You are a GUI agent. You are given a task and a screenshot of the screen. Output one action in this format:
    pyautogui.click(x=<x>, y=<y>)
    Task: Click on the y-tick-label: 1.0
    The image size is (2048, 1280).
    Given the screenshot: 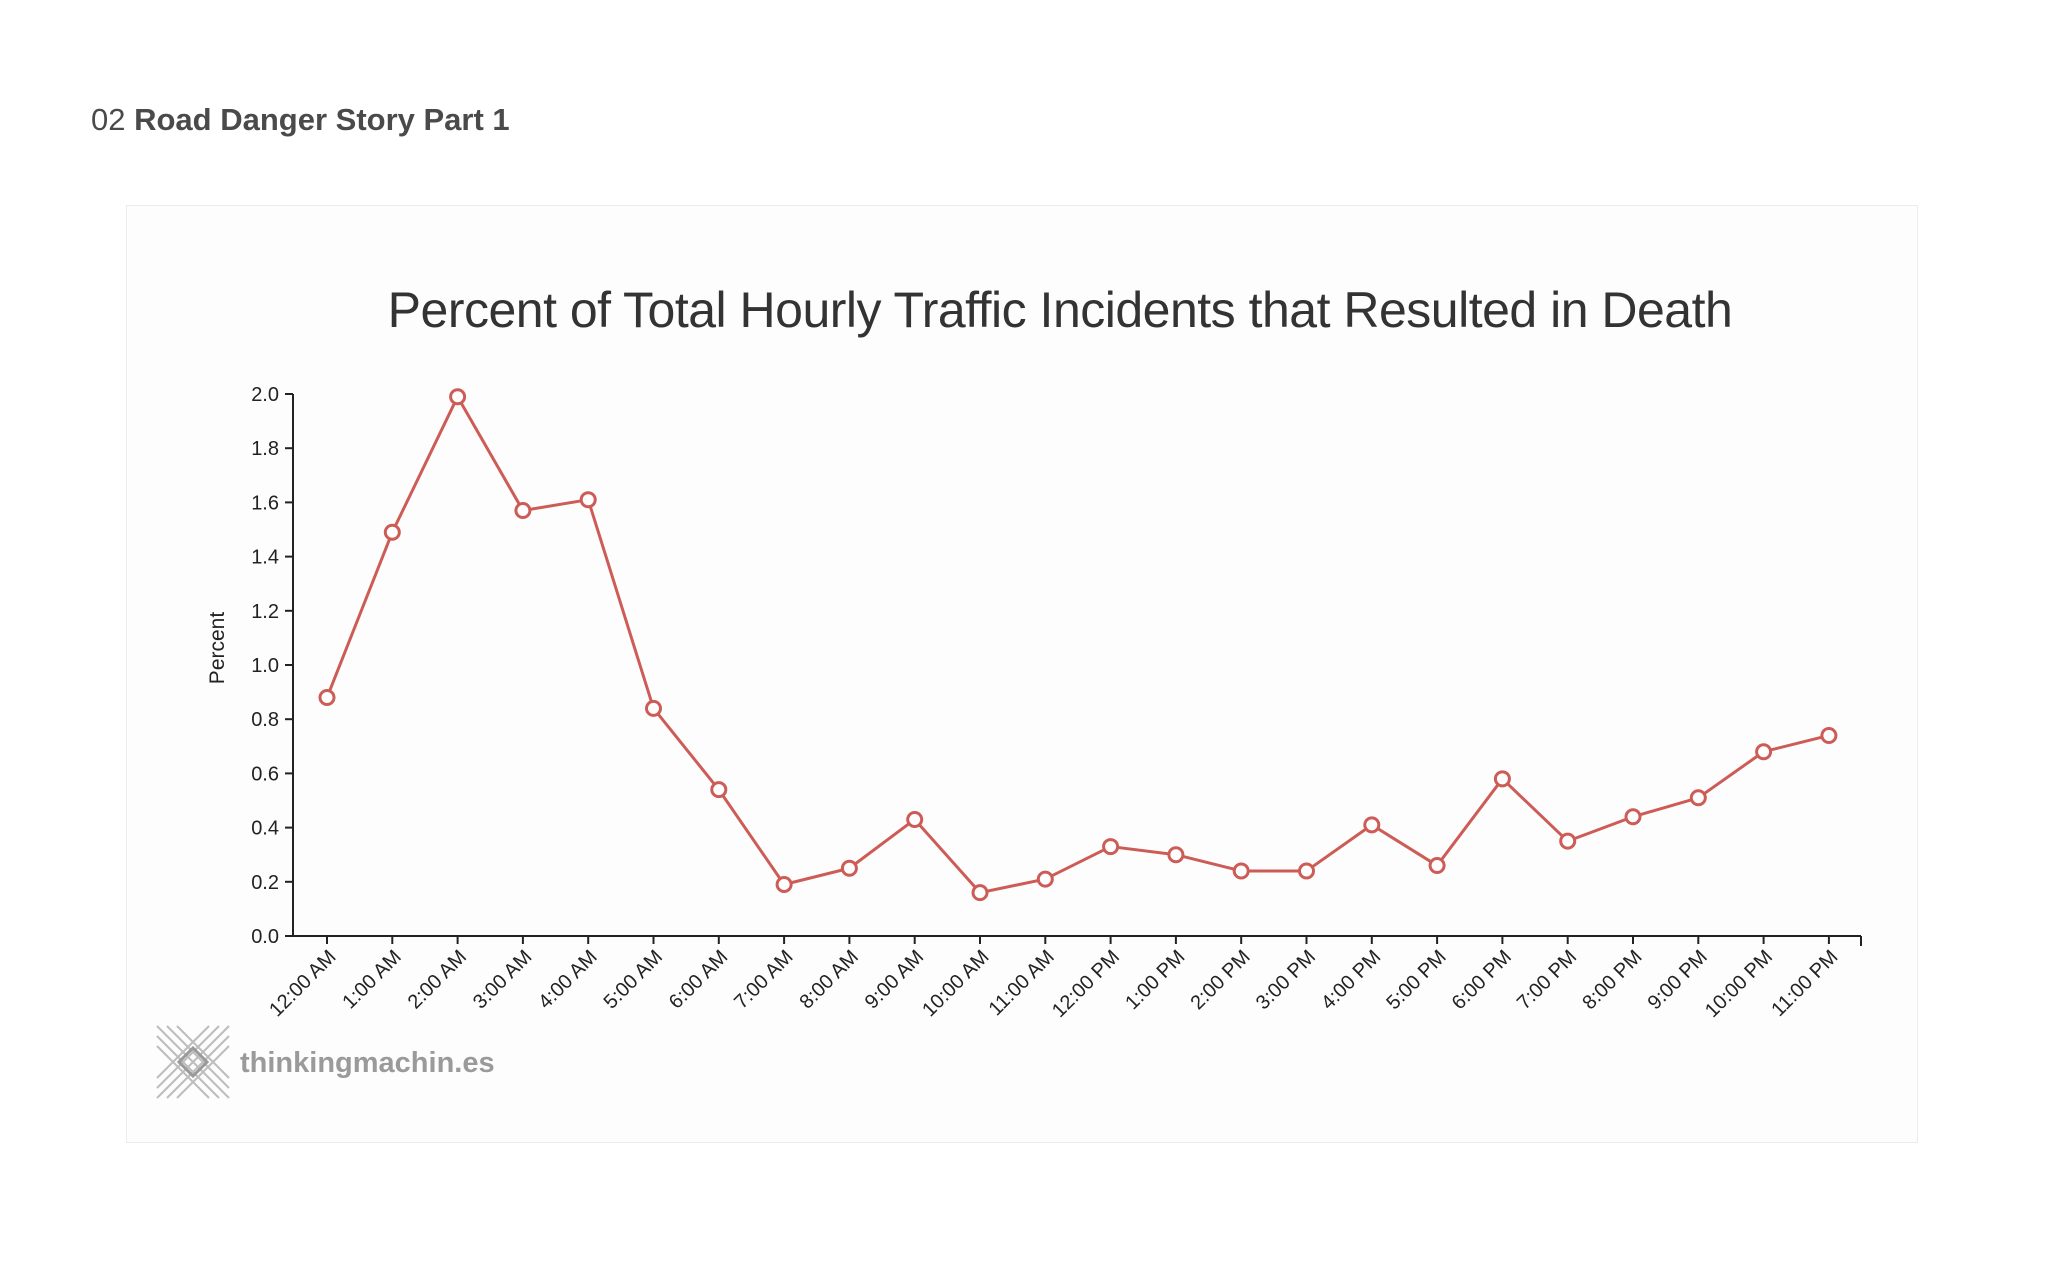 What is the action you would take?
    pyautogui.click(x=265, y=666)
    